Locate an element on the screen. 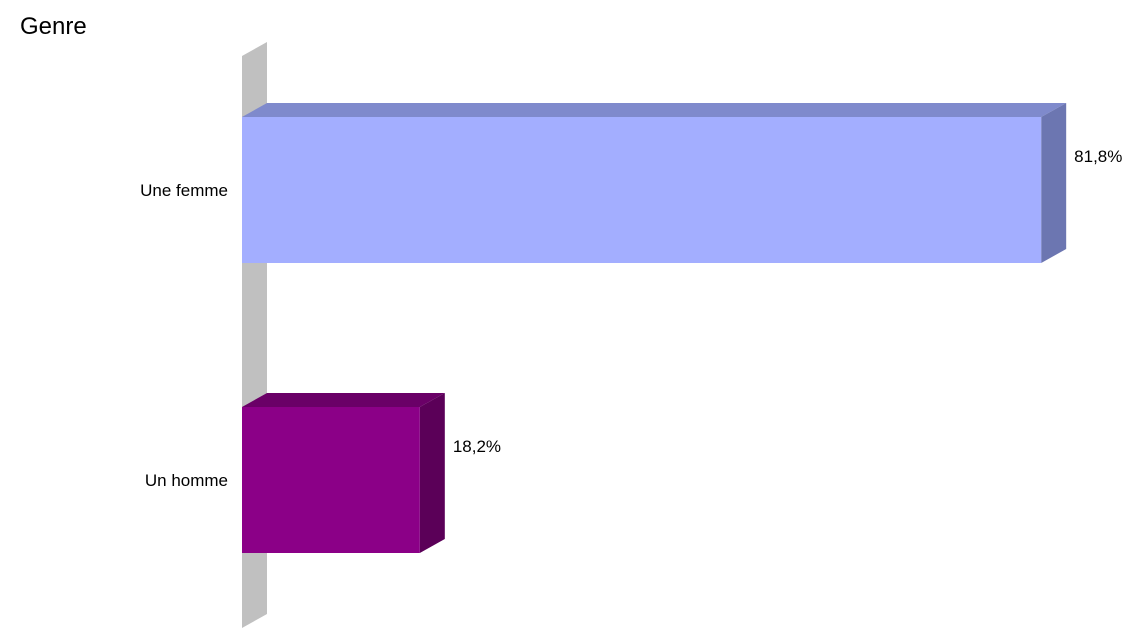 The width and height of the screenshot is (1136, 628). bar-un-homme is located at coordinates (343, 473).